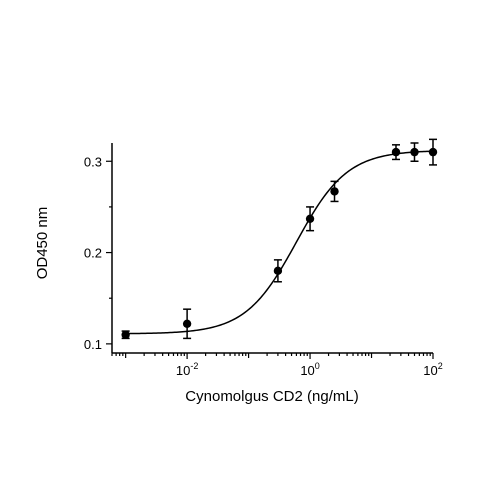 The width and height of the screenshot is (500, 500). Describe the element at coordinates (432, 369) in the screenshot. I see `x-tick-label: 10²` at that location.